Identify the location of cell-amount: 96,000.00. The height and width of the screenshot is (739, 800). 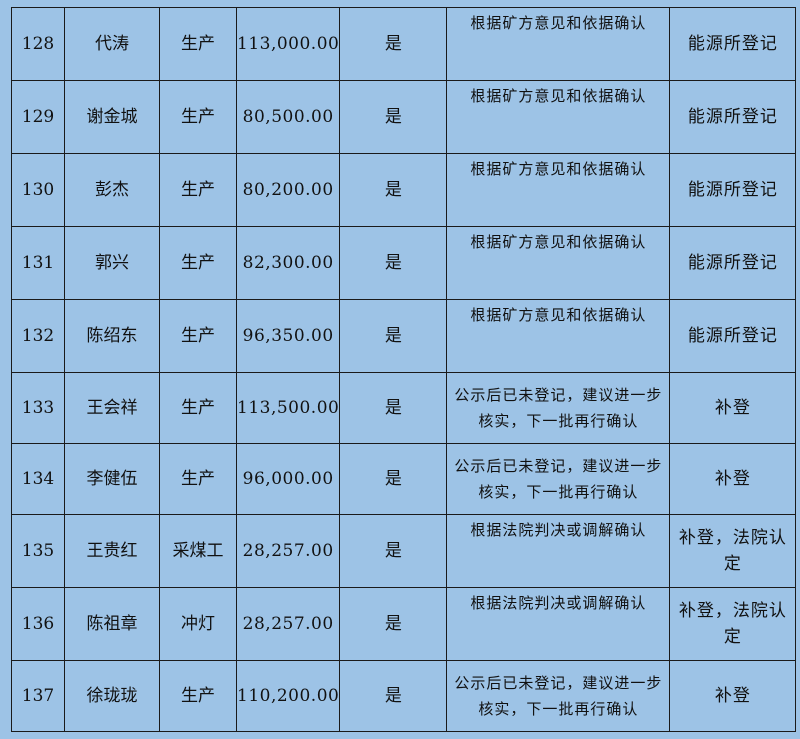
(288, 479).